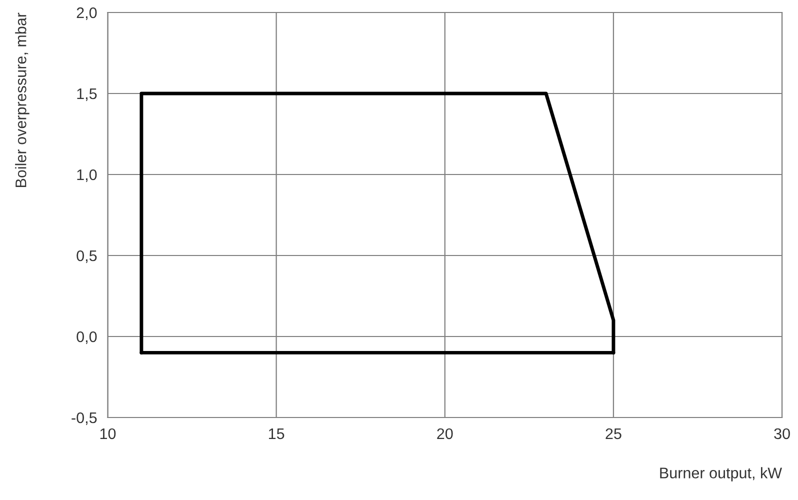  Describe the element at coordinates (22, 99) in the screenshot. I see `y-axis-title: Boiler overpressure, mbar` at that location.